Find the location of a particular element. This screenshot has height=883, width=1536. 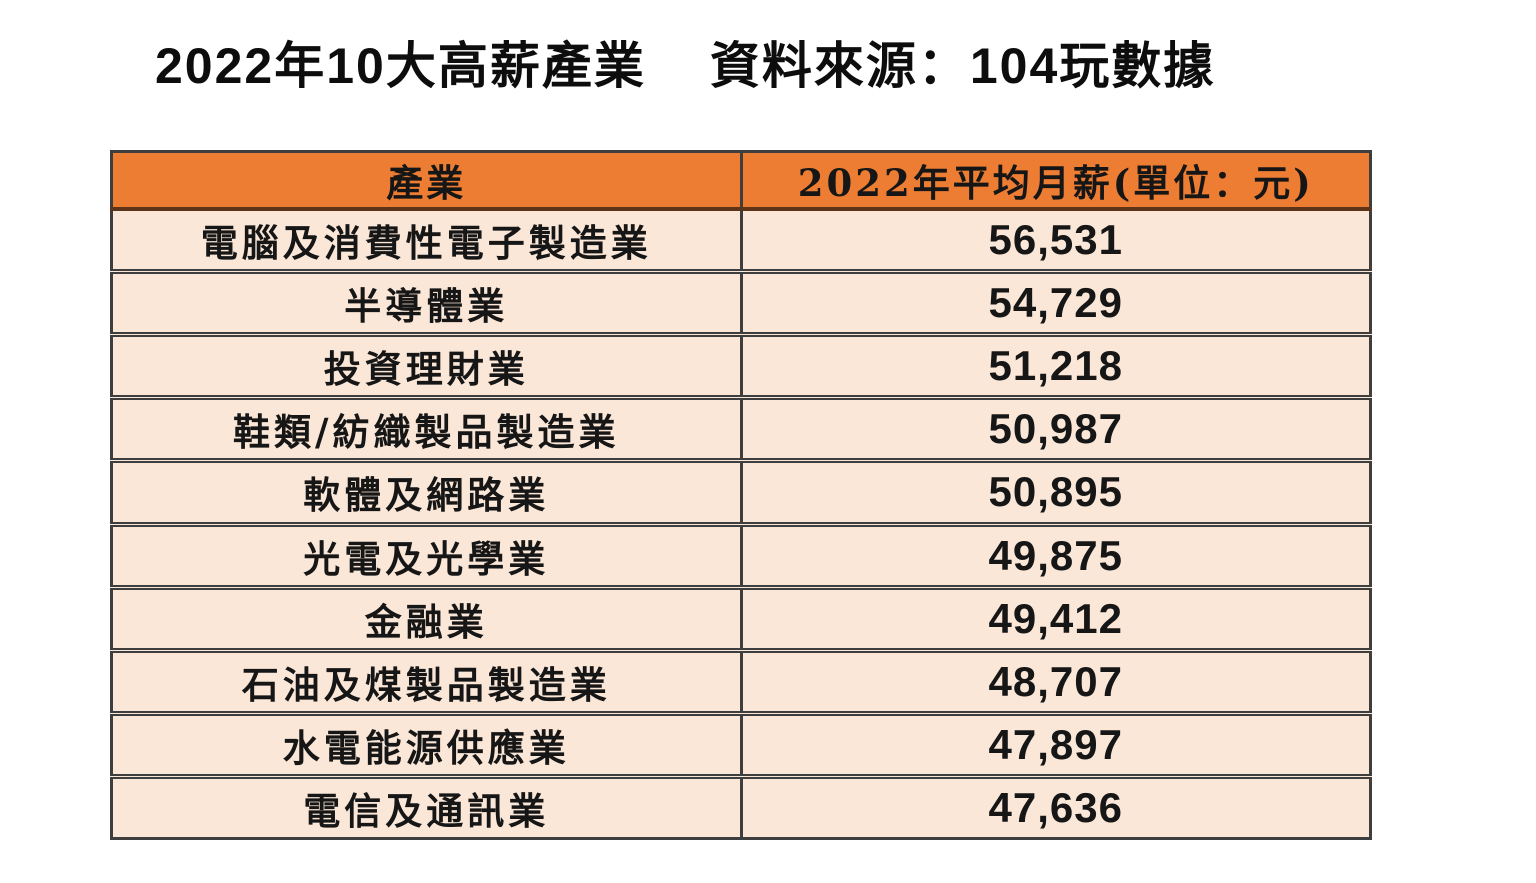

page-title: 2022年10大高薪產業 資料來源：104玩數據 is located at coordinates (685, 66).